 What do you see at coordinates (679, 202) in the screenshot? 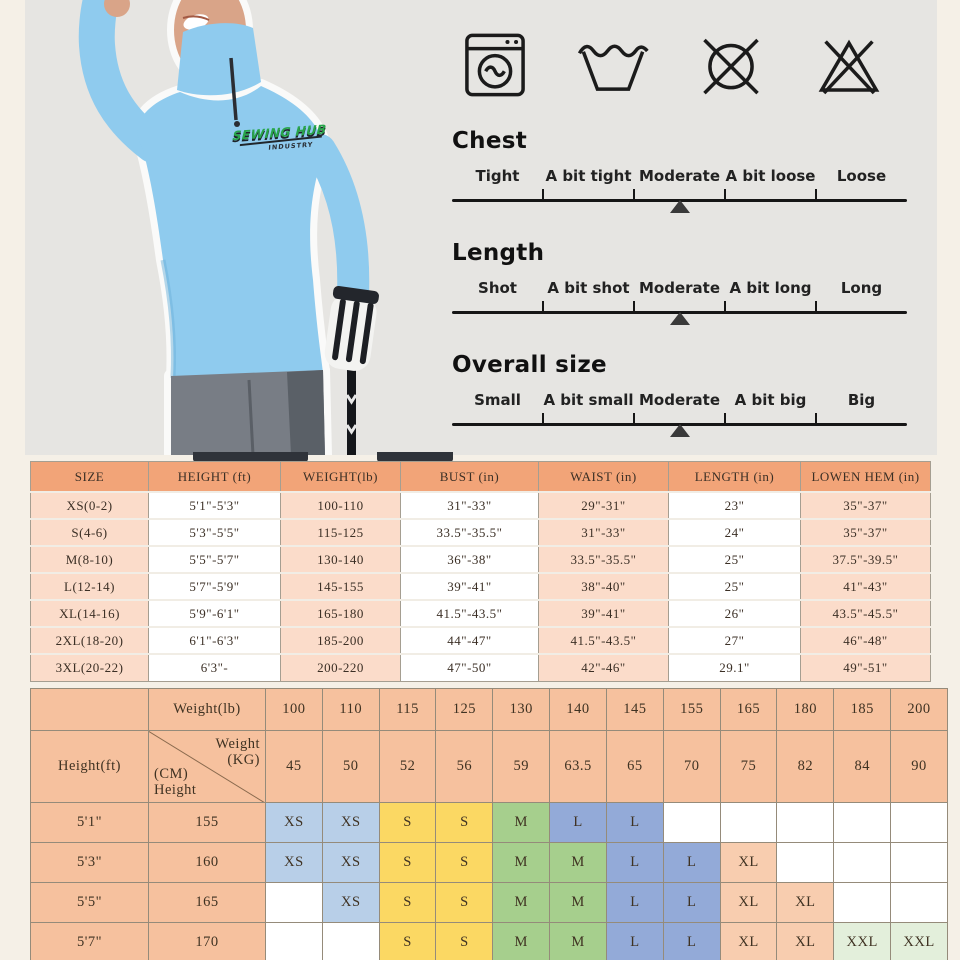
I see `fit-scale-line` at bounding box center [679, 202].